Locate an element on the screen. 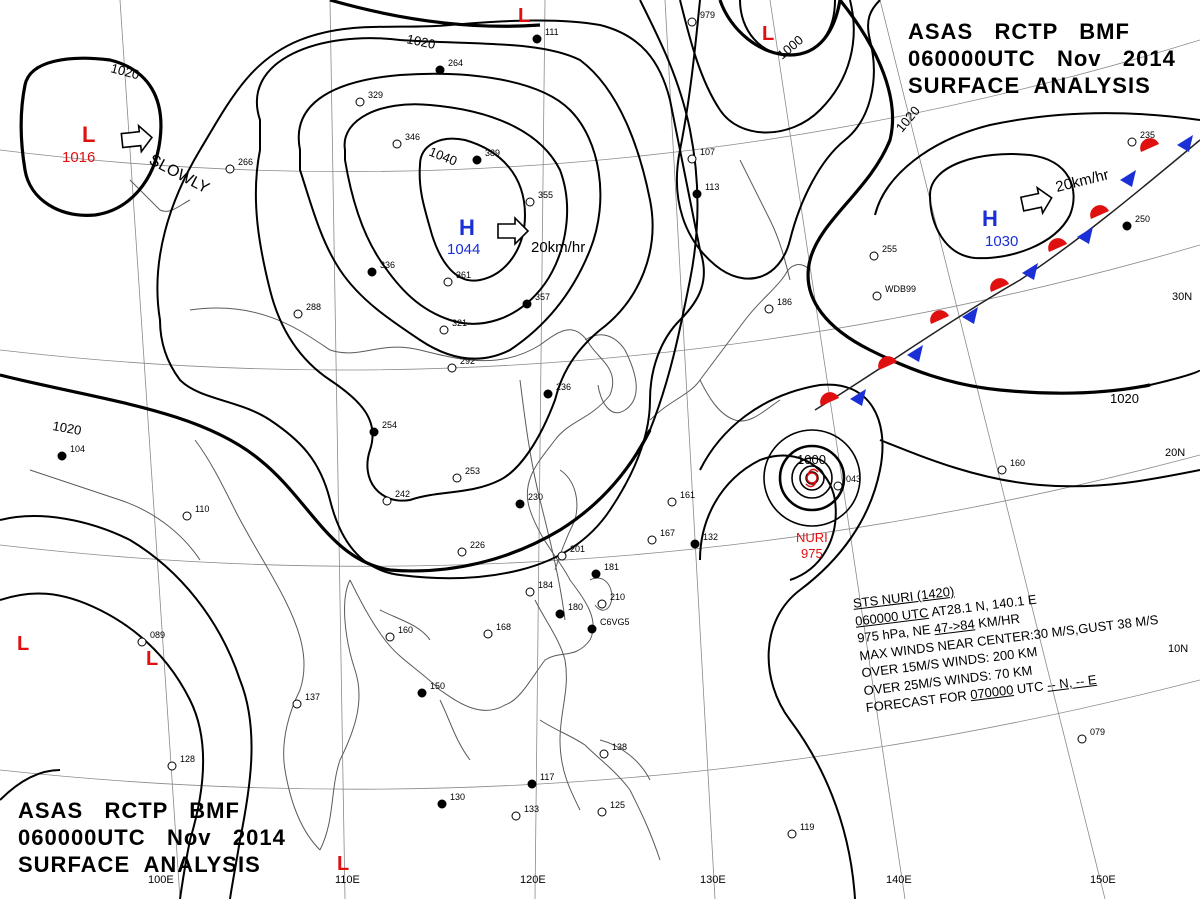 The width and height of the screenshot is (1200, 899). station-plot: 128 is located at coordinates (181, 762).